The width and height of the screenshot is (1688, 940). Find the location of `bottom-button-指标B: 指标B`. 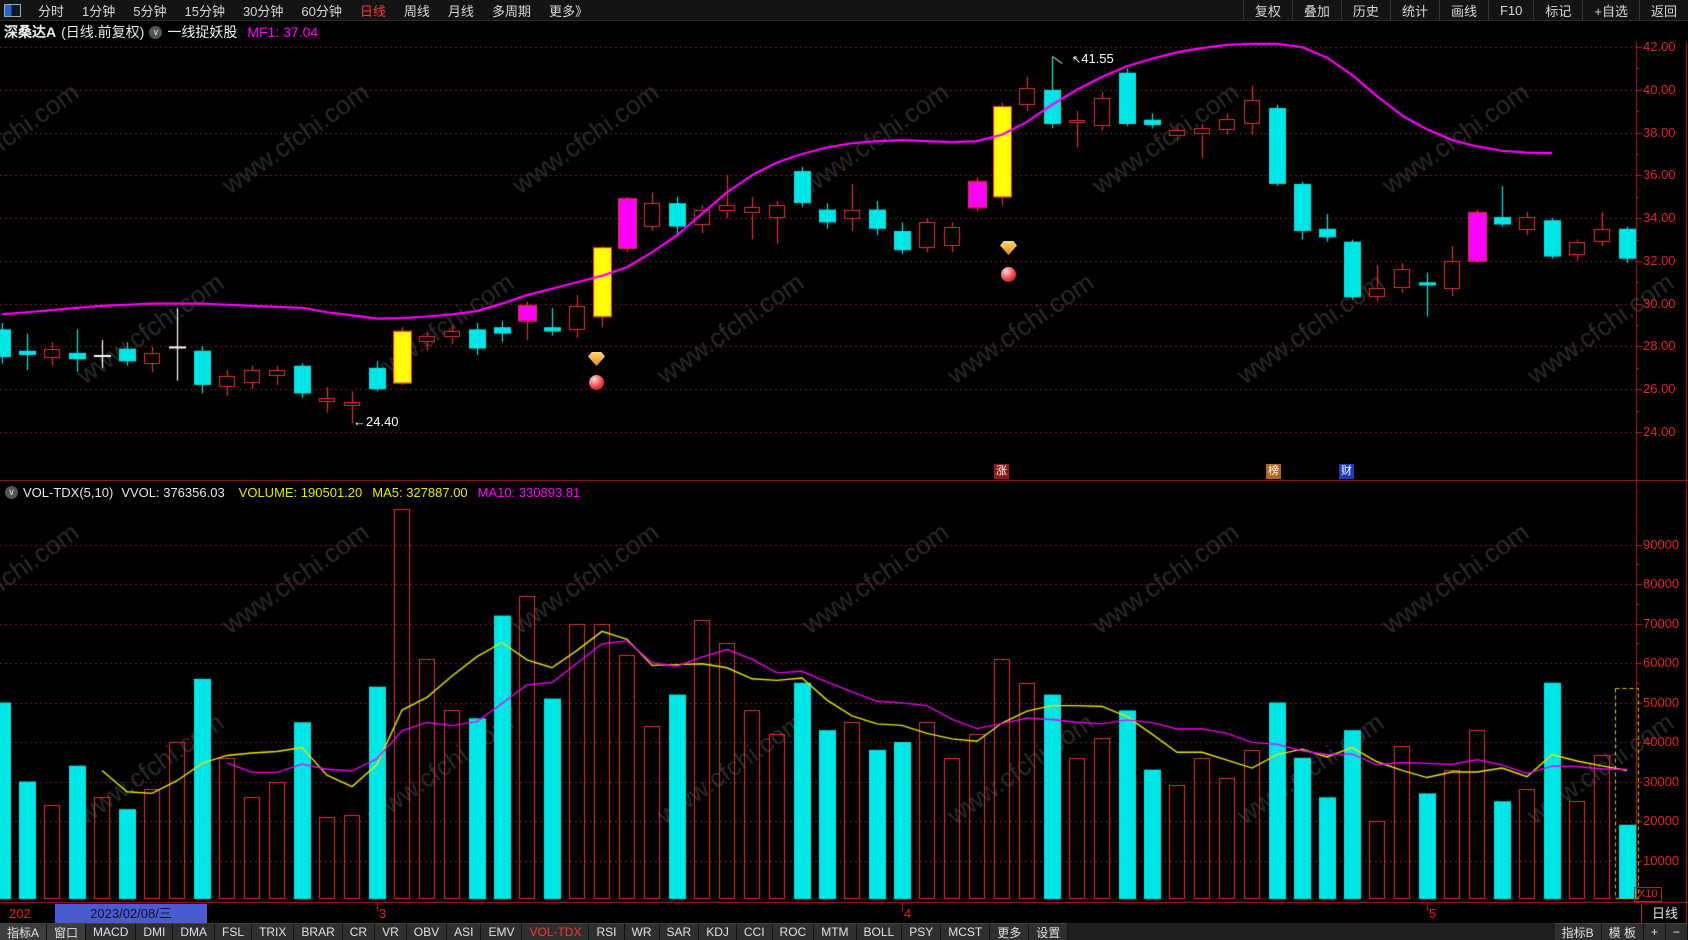

bottom-button-指标B: 指标B is located at coordinates (1578, 931).